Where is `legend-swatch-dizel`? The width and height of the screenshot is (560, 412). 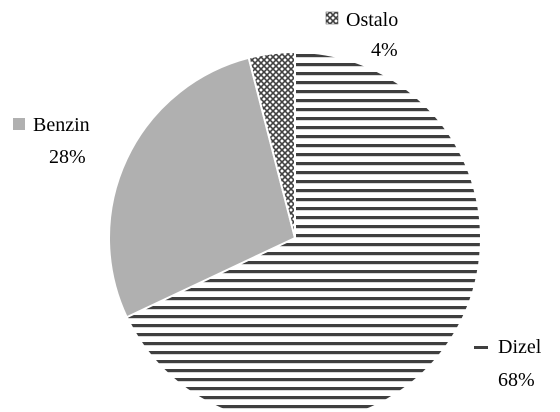 legend-swatch-dizel is located at coordinates (481, 347).